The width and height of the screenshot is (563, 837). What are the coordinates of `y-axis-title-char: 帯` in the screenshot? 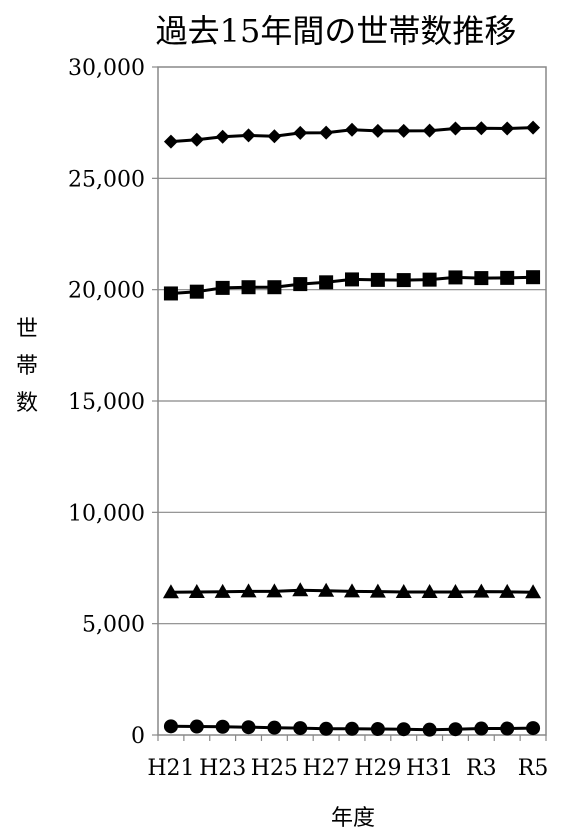 It's located at (27, 366).